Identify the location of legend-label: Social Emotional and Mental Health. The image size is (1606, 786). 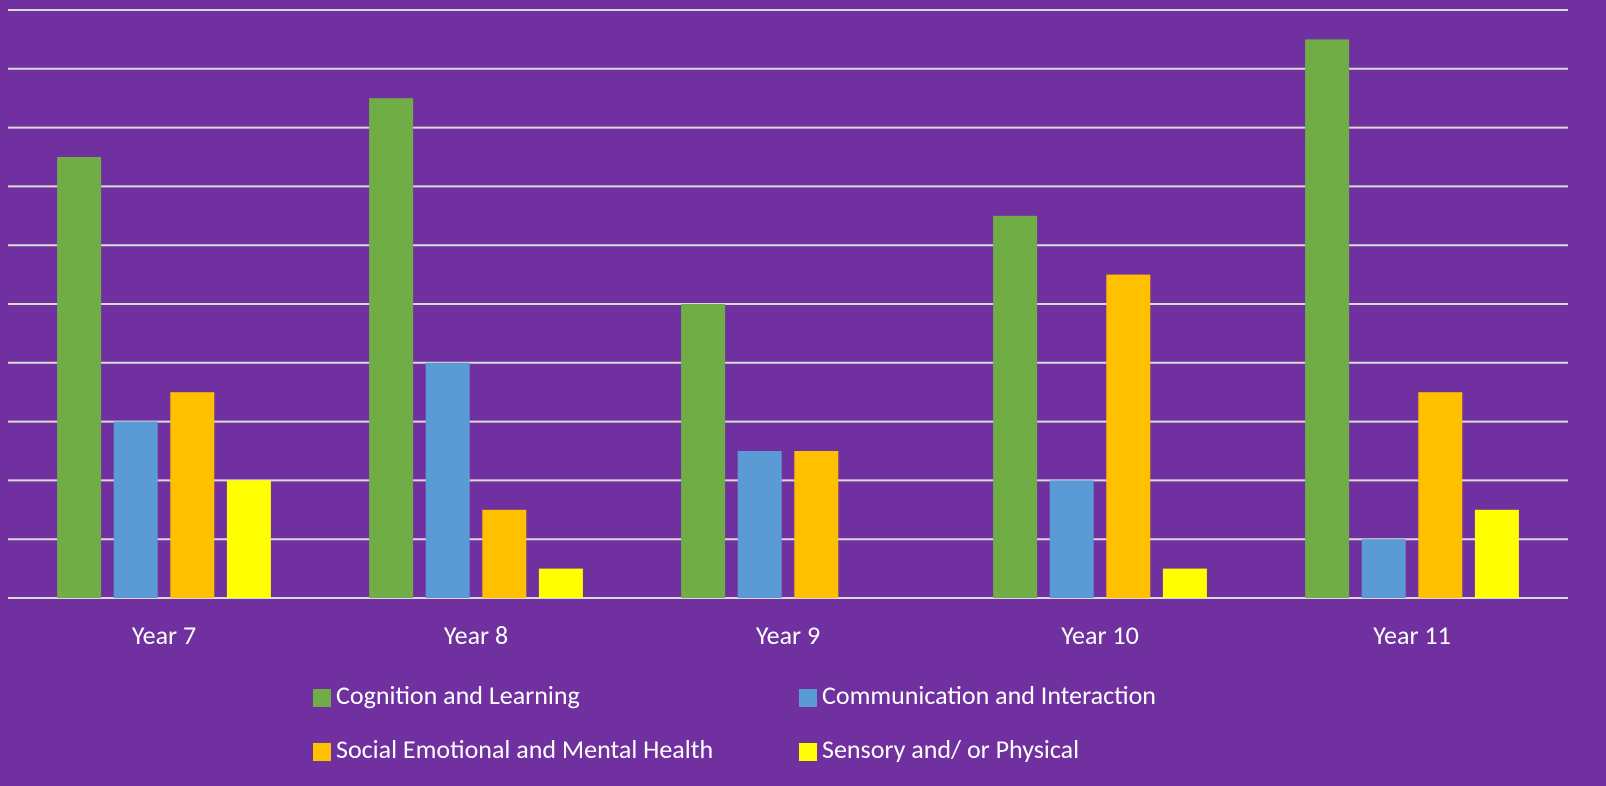
(524, 749).